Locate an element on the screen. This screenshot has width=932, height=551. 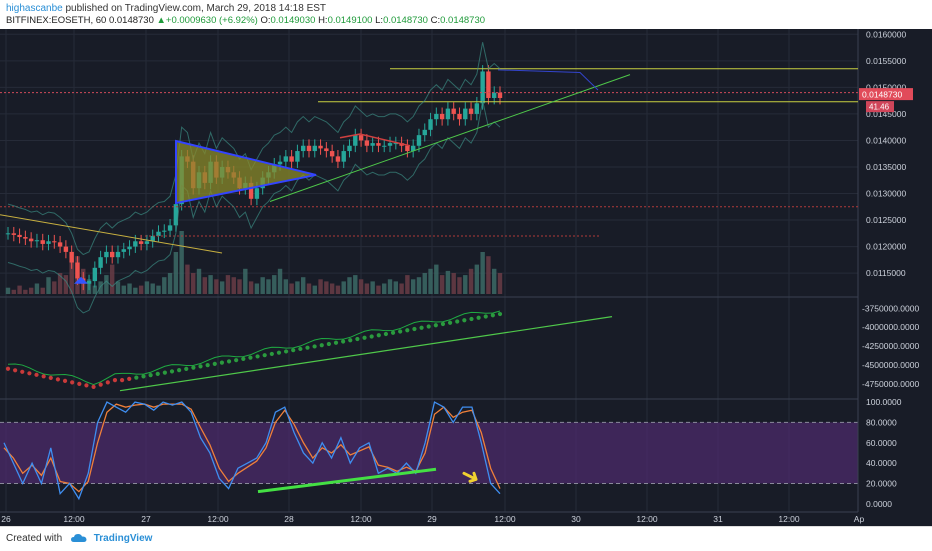
change-value: +0.0009630 (+6.92%) is located at coordinates (211, 20).